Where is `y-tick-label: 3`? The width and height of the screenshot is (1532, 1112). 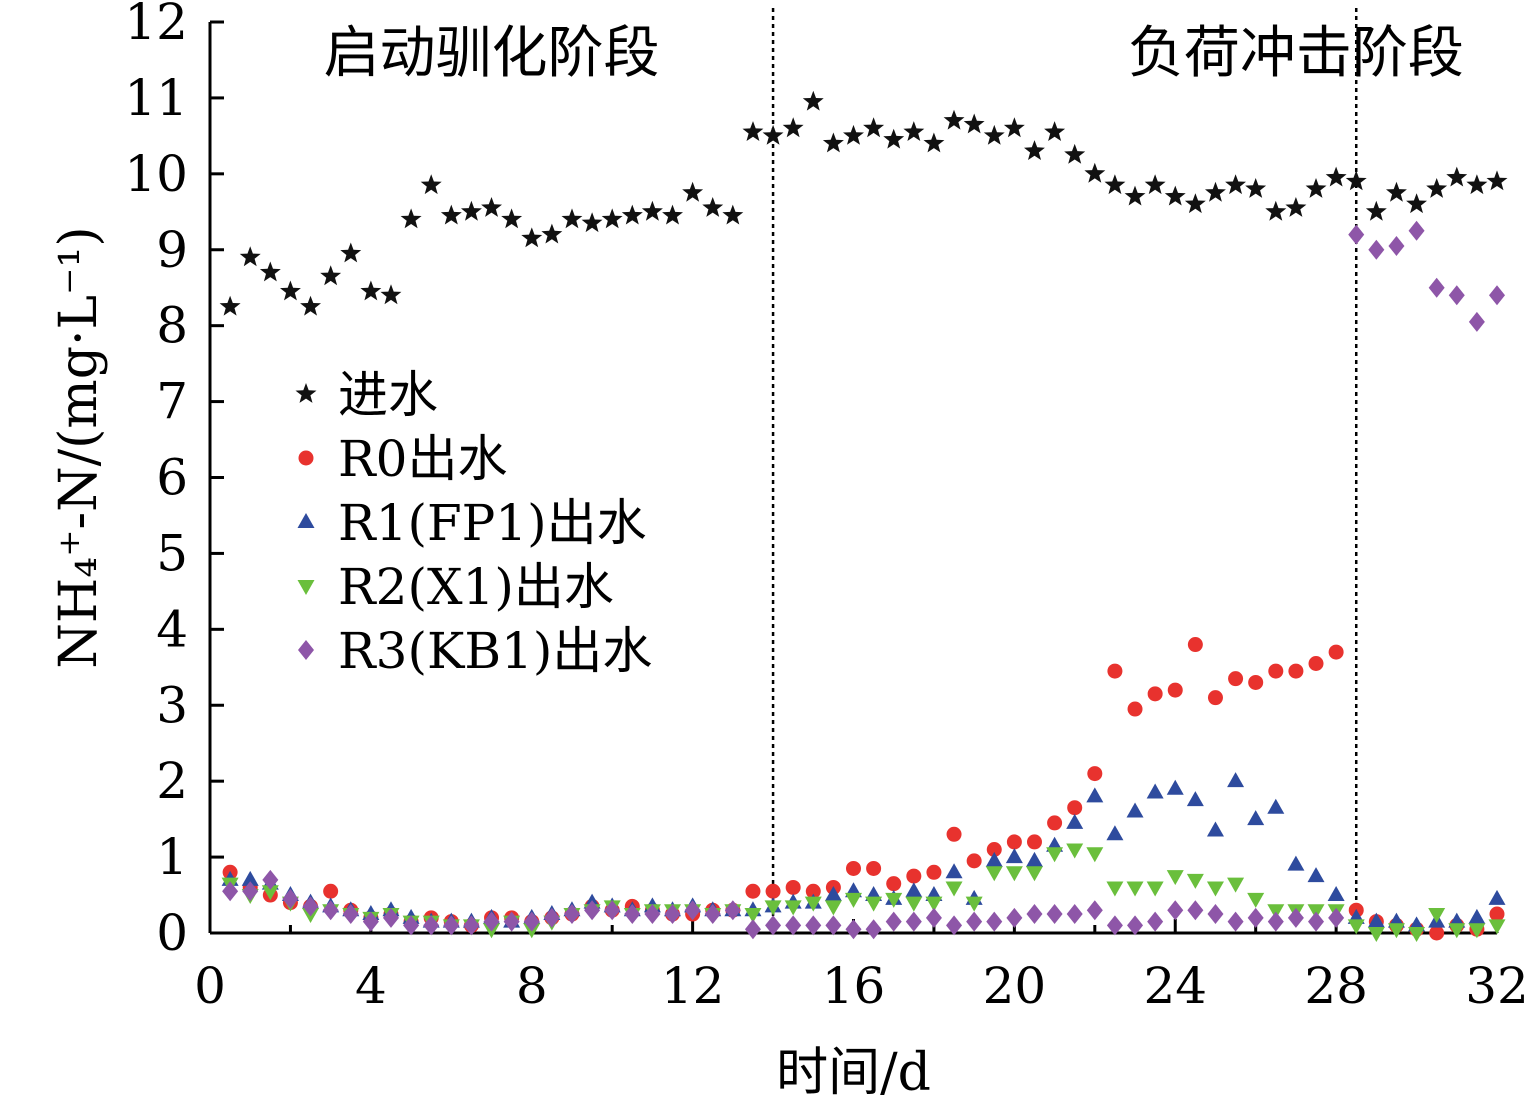 y-tick-label: 3 is located at coordinates (172, 705).